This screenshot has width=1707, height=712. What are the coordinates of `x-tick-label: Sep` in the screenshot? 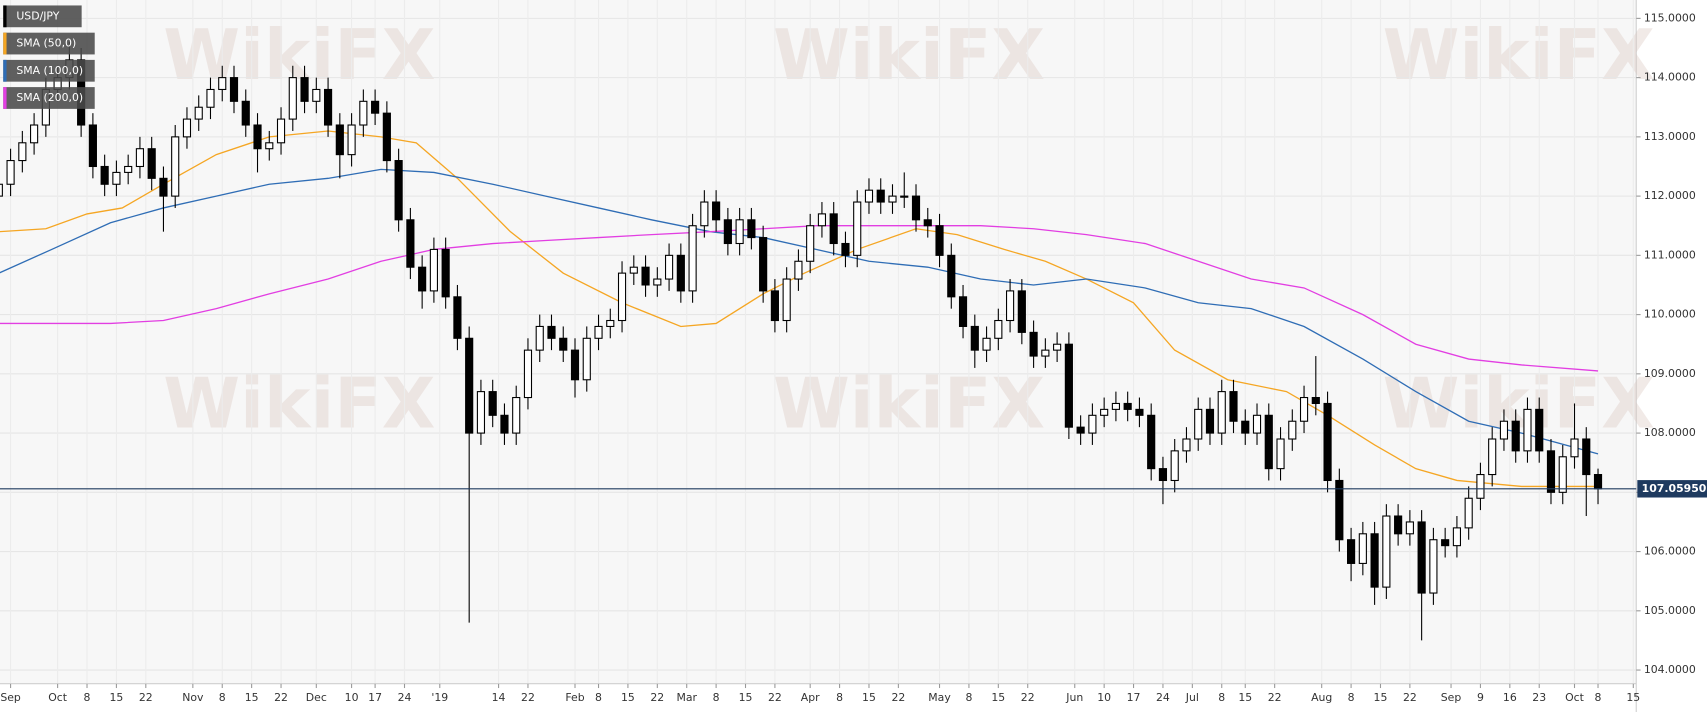 It's located at (1451, 697).